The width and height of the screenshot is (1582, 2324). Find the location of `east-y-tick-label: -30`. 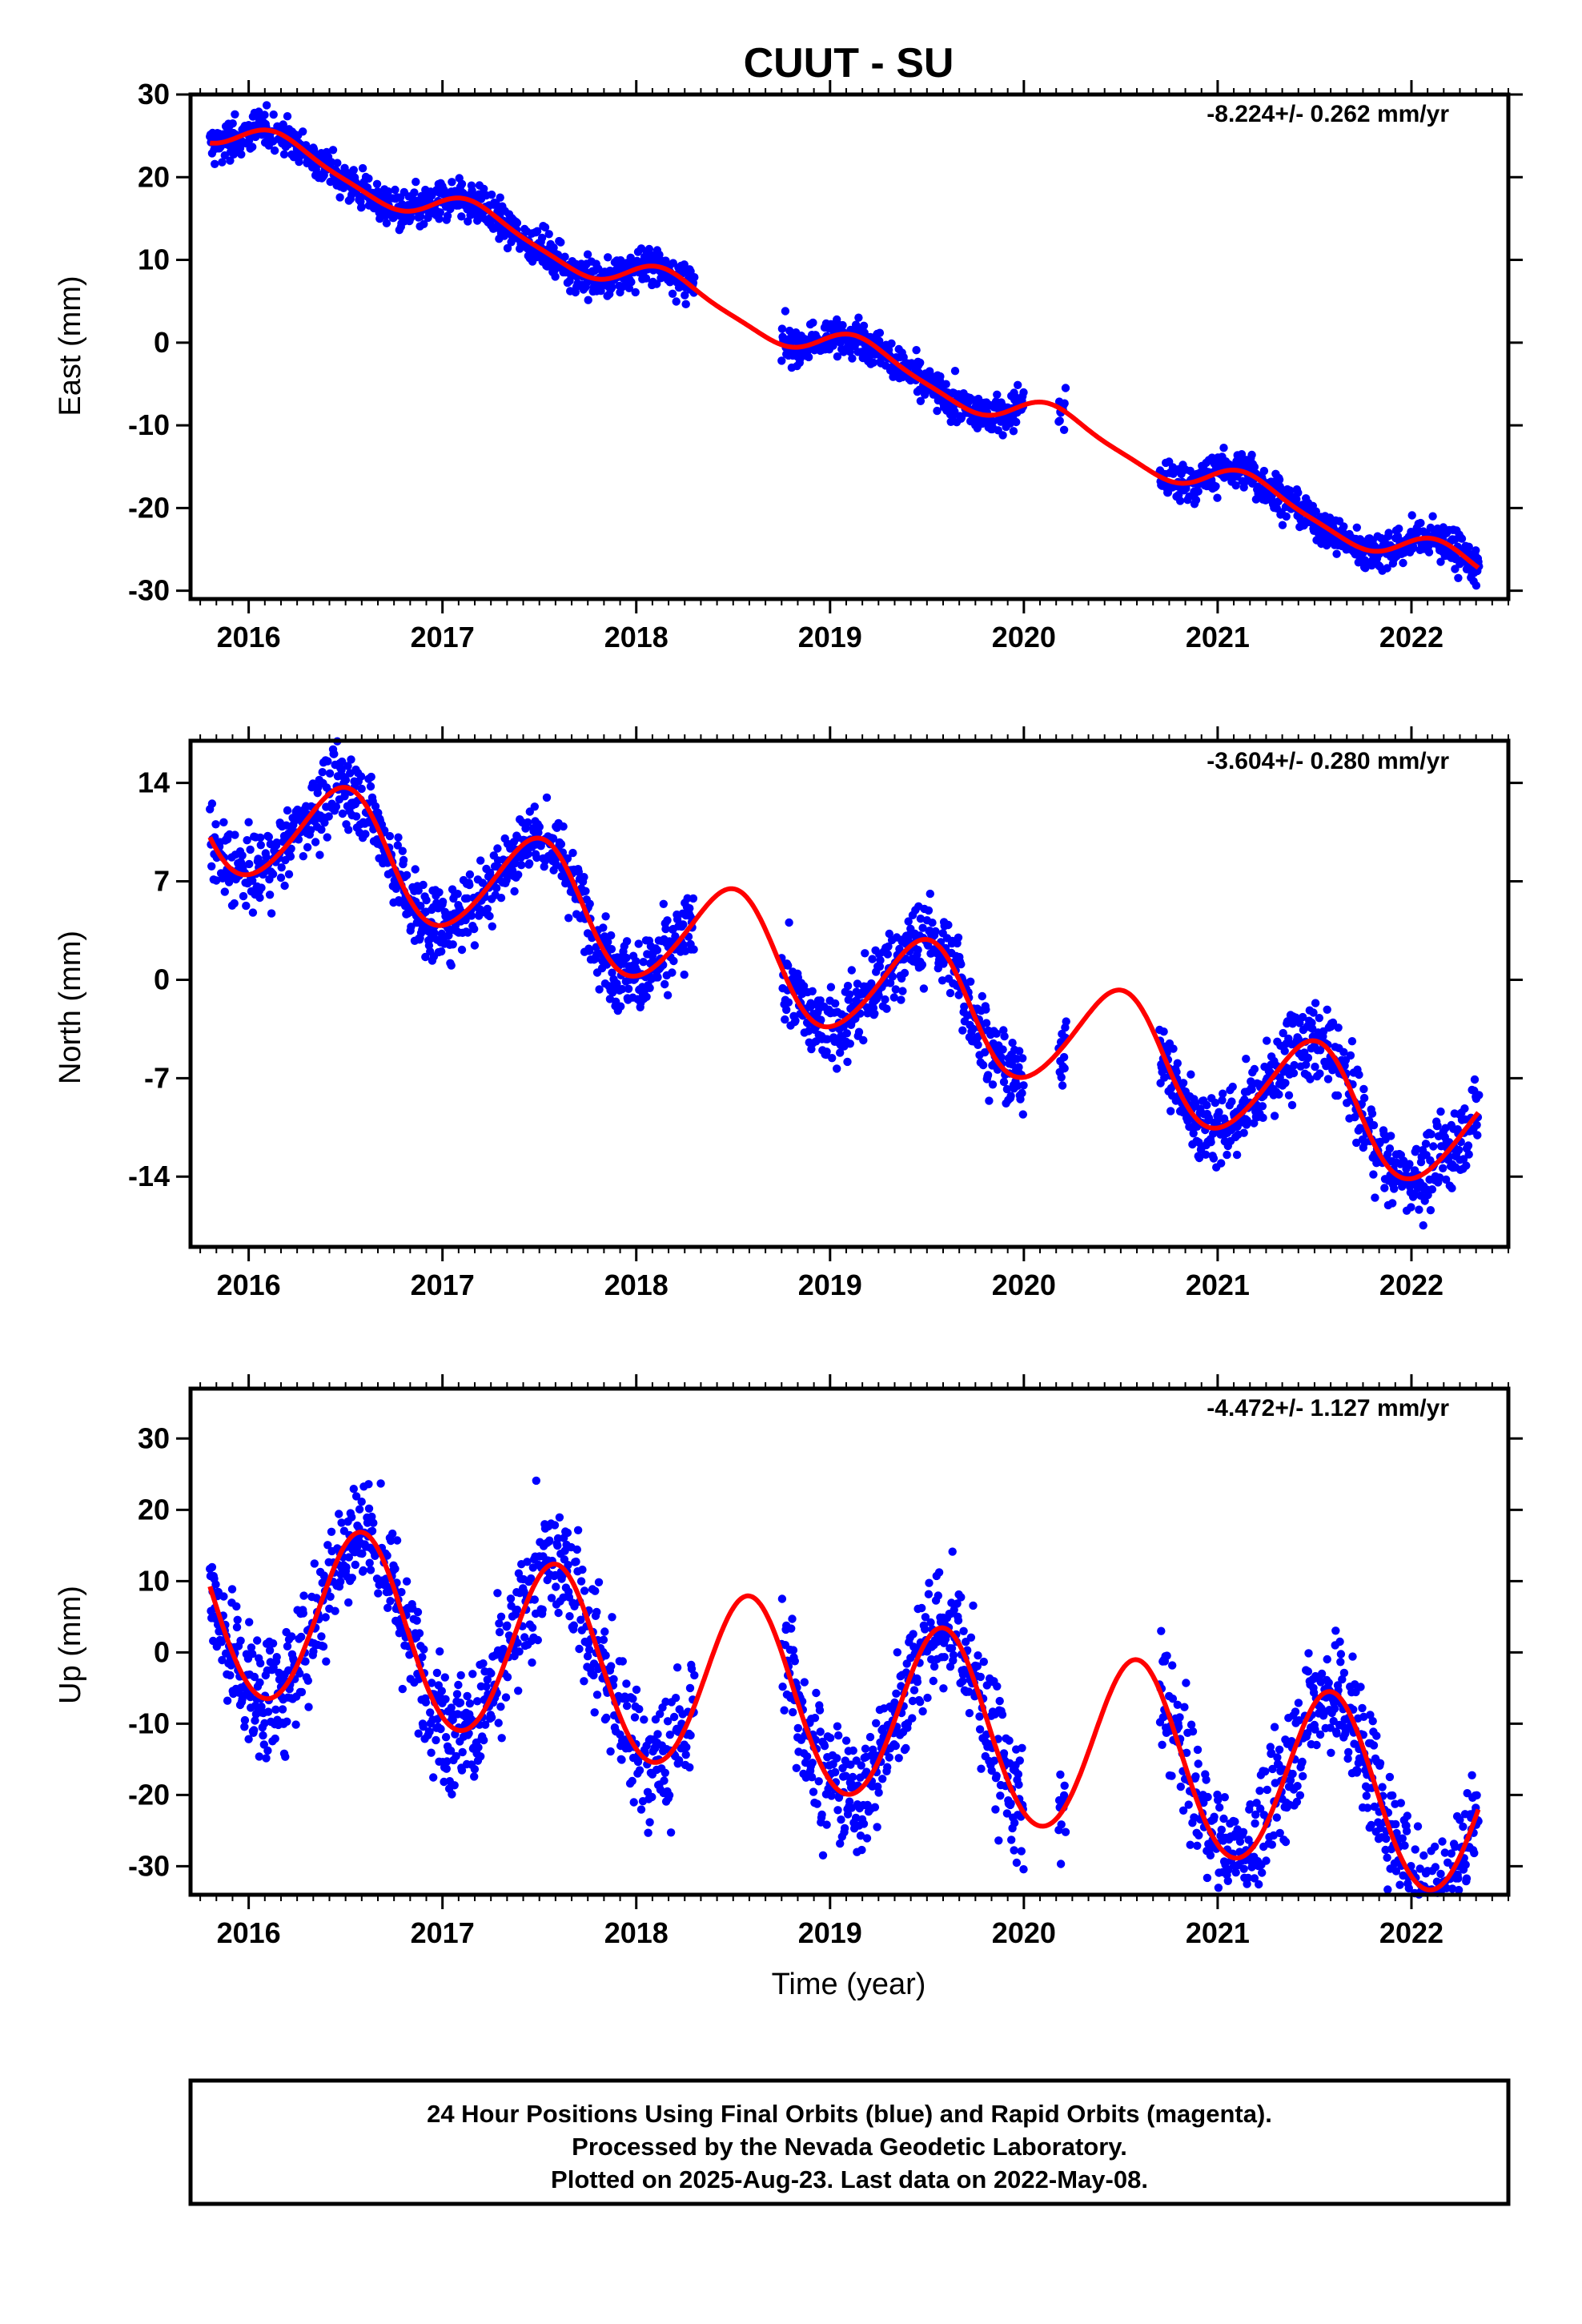

east-y-tick-label: -30 is located at coordinates (149, 590).